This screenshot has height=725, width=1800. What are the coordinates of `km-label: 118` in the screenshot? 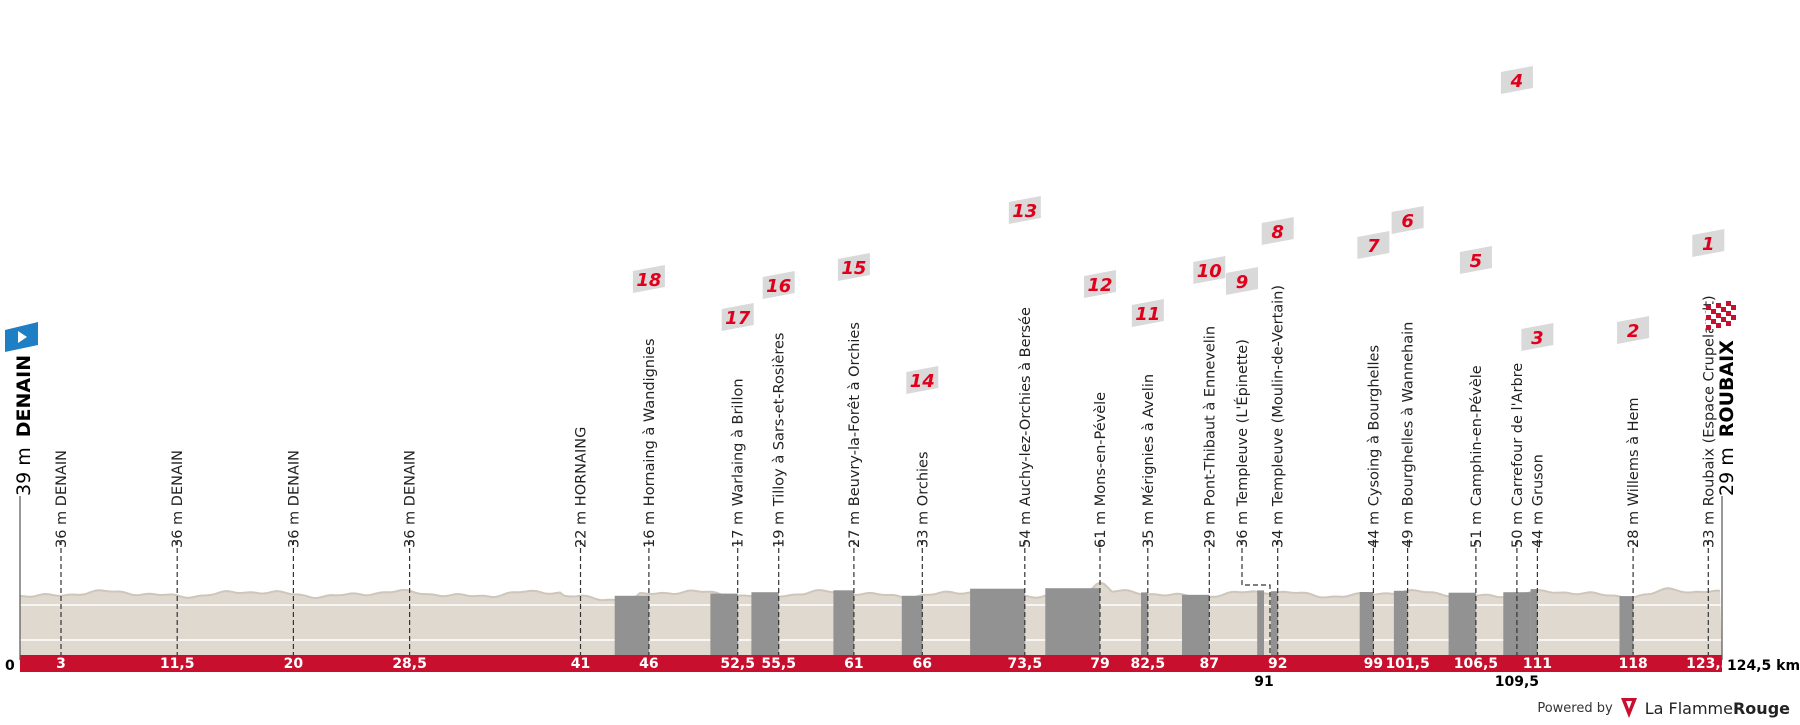 It's located at (1632, 664).